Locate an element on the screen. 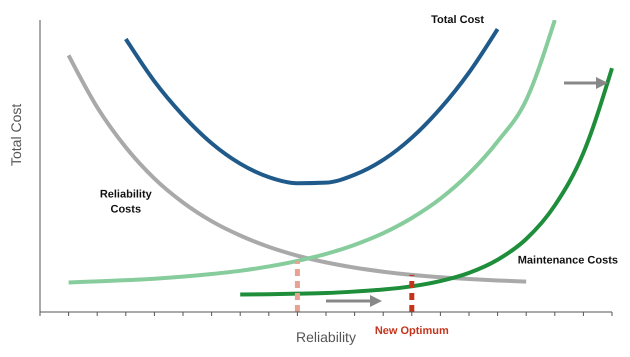 The width and height of the screenshot is (630, 357). series-label: Maintenance Costs is located at coordinates (568, 260).